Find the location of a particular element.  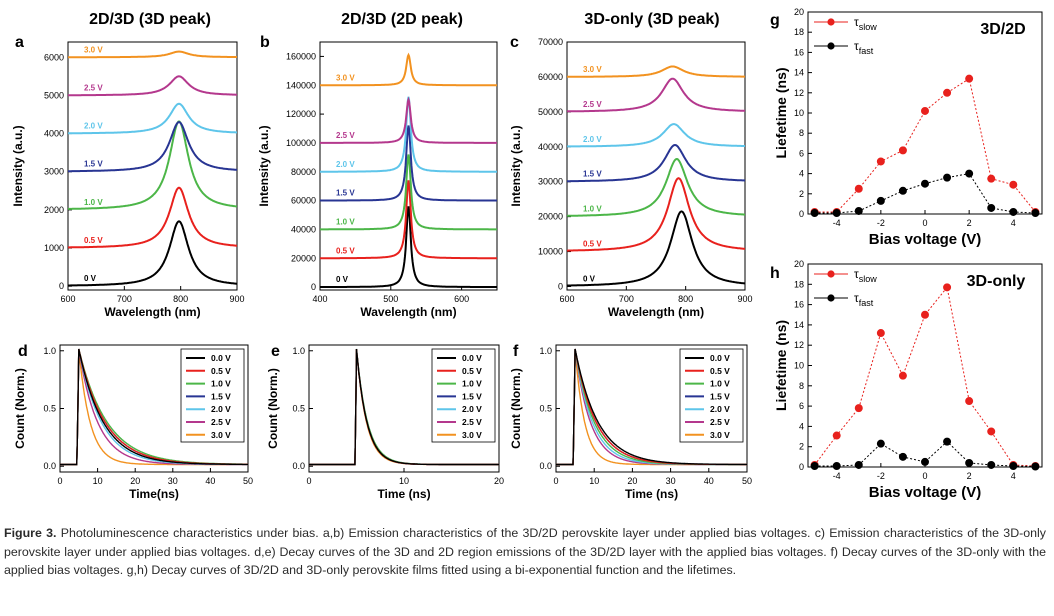

legend-label: τslow is located at coordinates (865, 23).